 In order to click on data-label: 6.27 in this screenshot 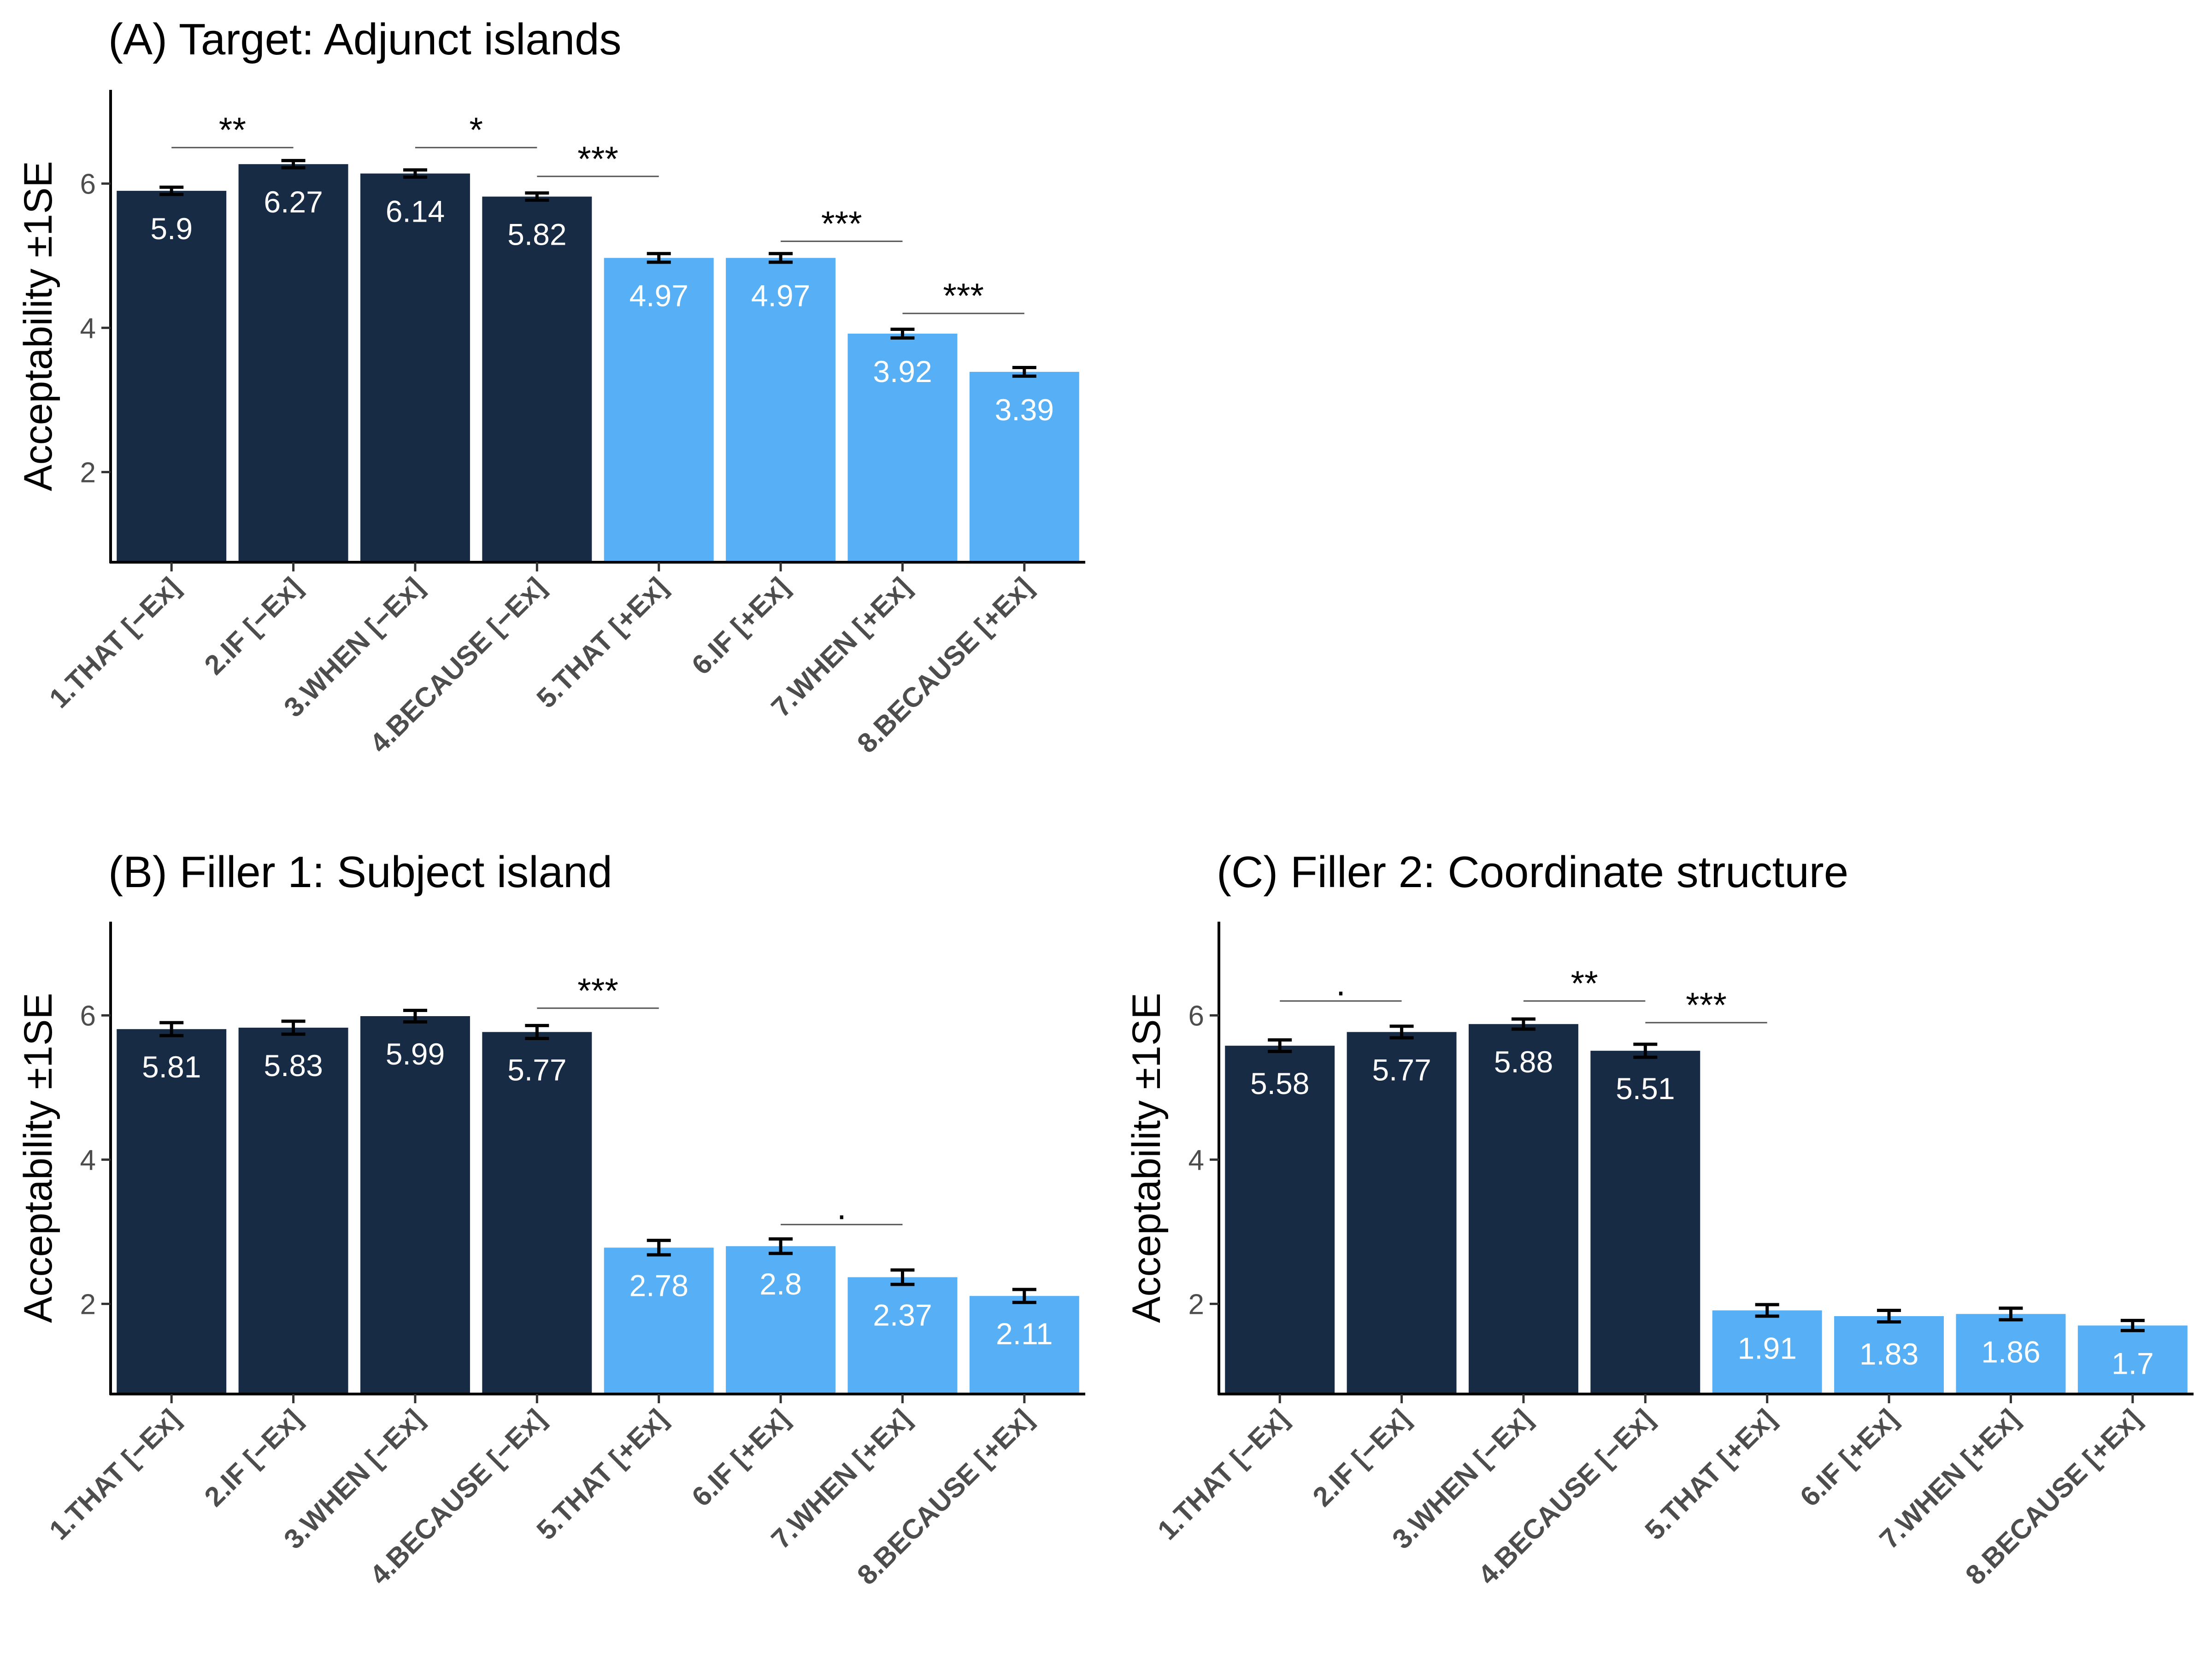, I will do `click(293, 202)`.